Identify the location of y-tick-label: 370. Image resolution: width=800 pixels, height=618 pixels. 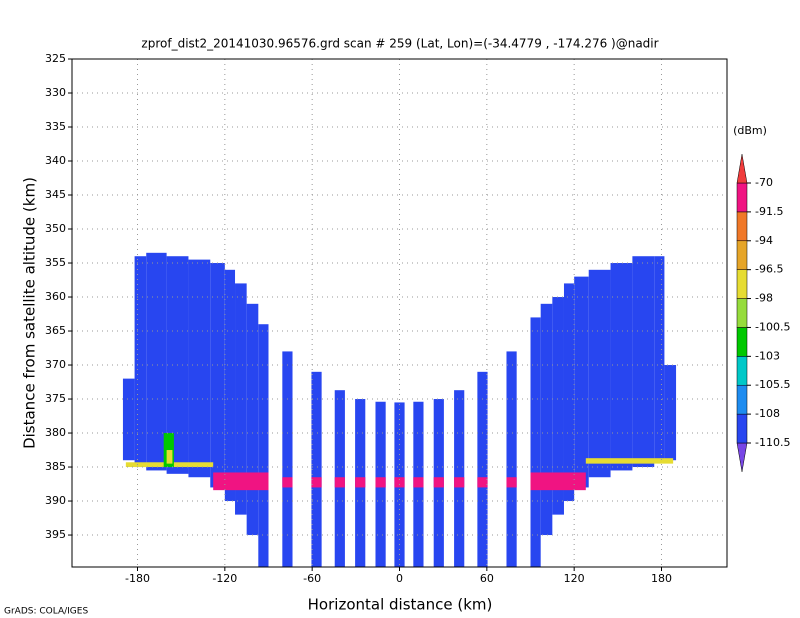
(55, 364).